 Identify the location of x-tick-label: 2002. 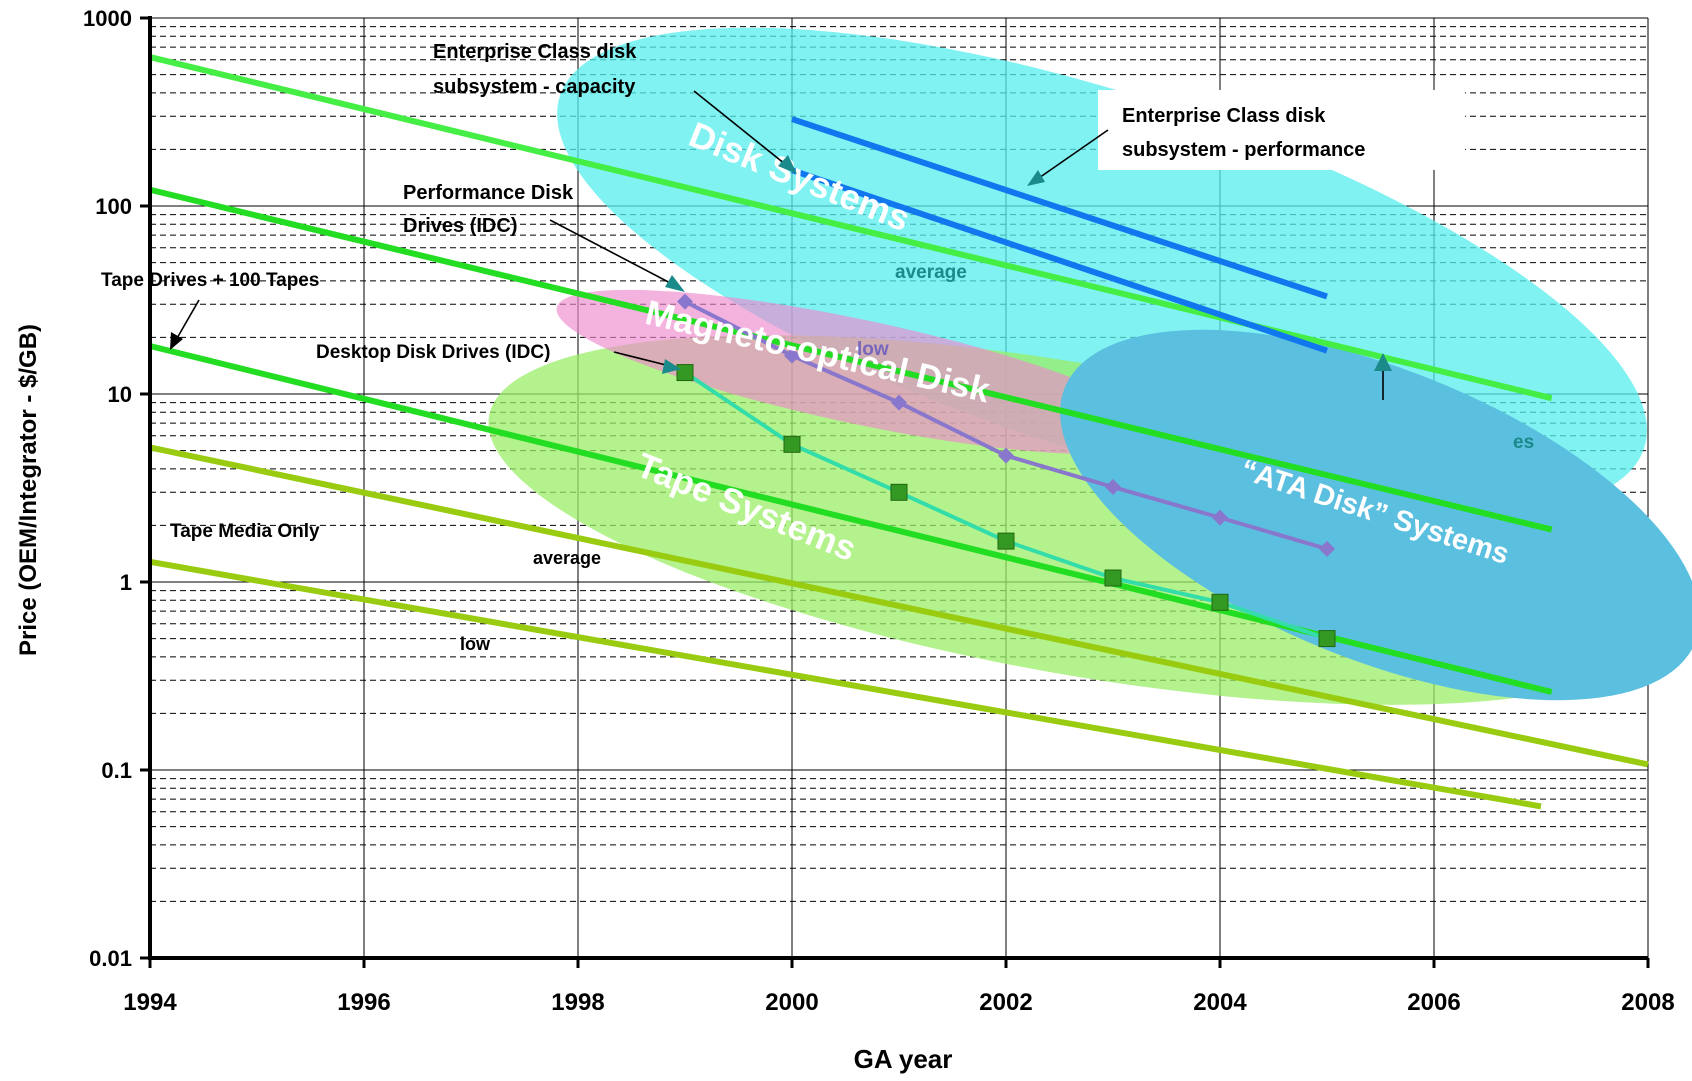
(1005, 1002).